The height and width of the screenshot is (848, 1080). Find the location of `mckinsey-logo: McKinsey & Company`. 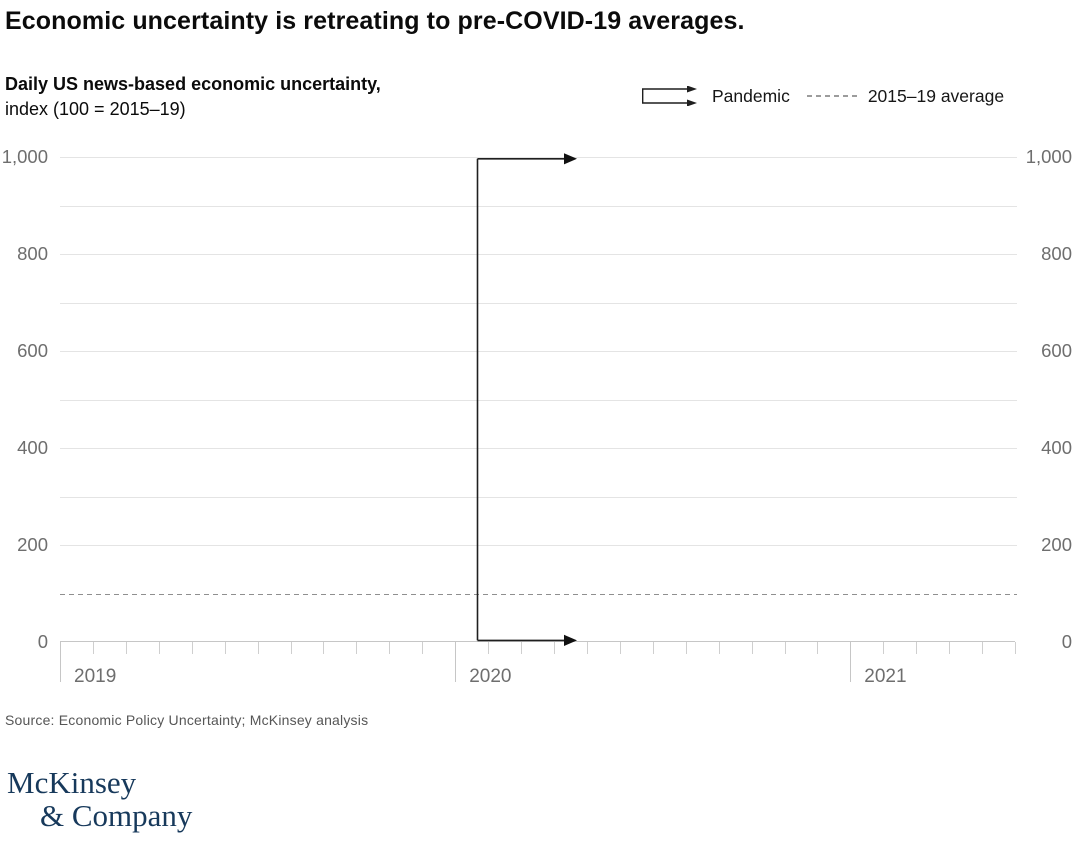

mckinsey-logo: McKinsey & Company is located at coordinates (99, 799).